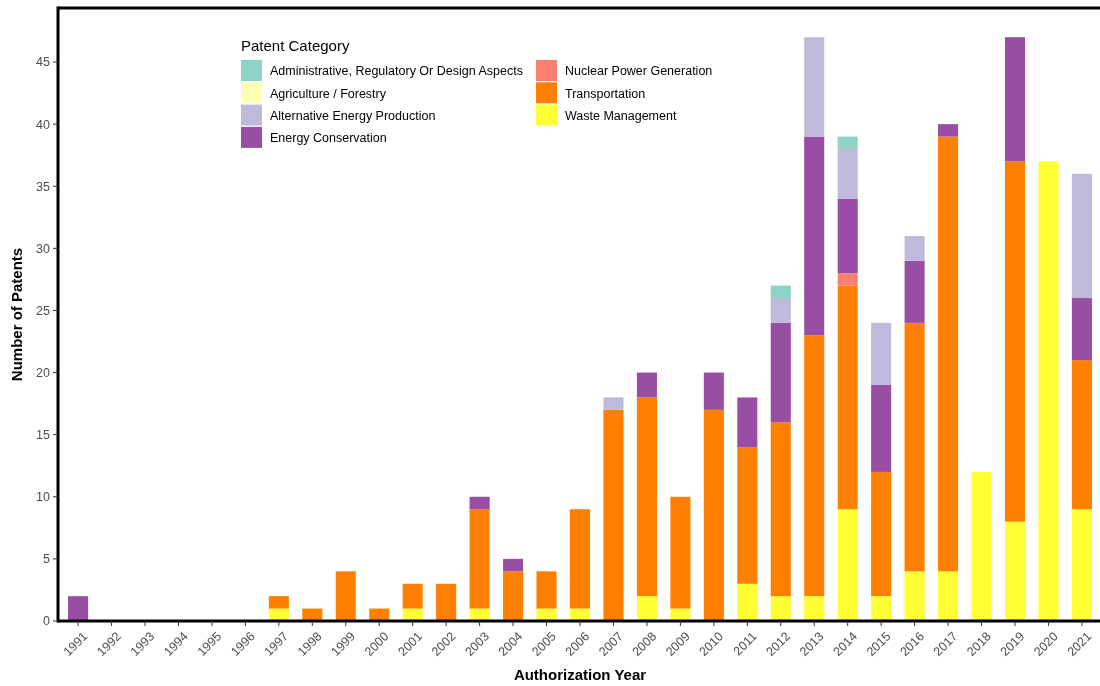 The width and height of the screenshot is (1100, 686). Describe the element at coordinates (47, 559) in the screenshot. I see `y-tick-label: 5` at that location.